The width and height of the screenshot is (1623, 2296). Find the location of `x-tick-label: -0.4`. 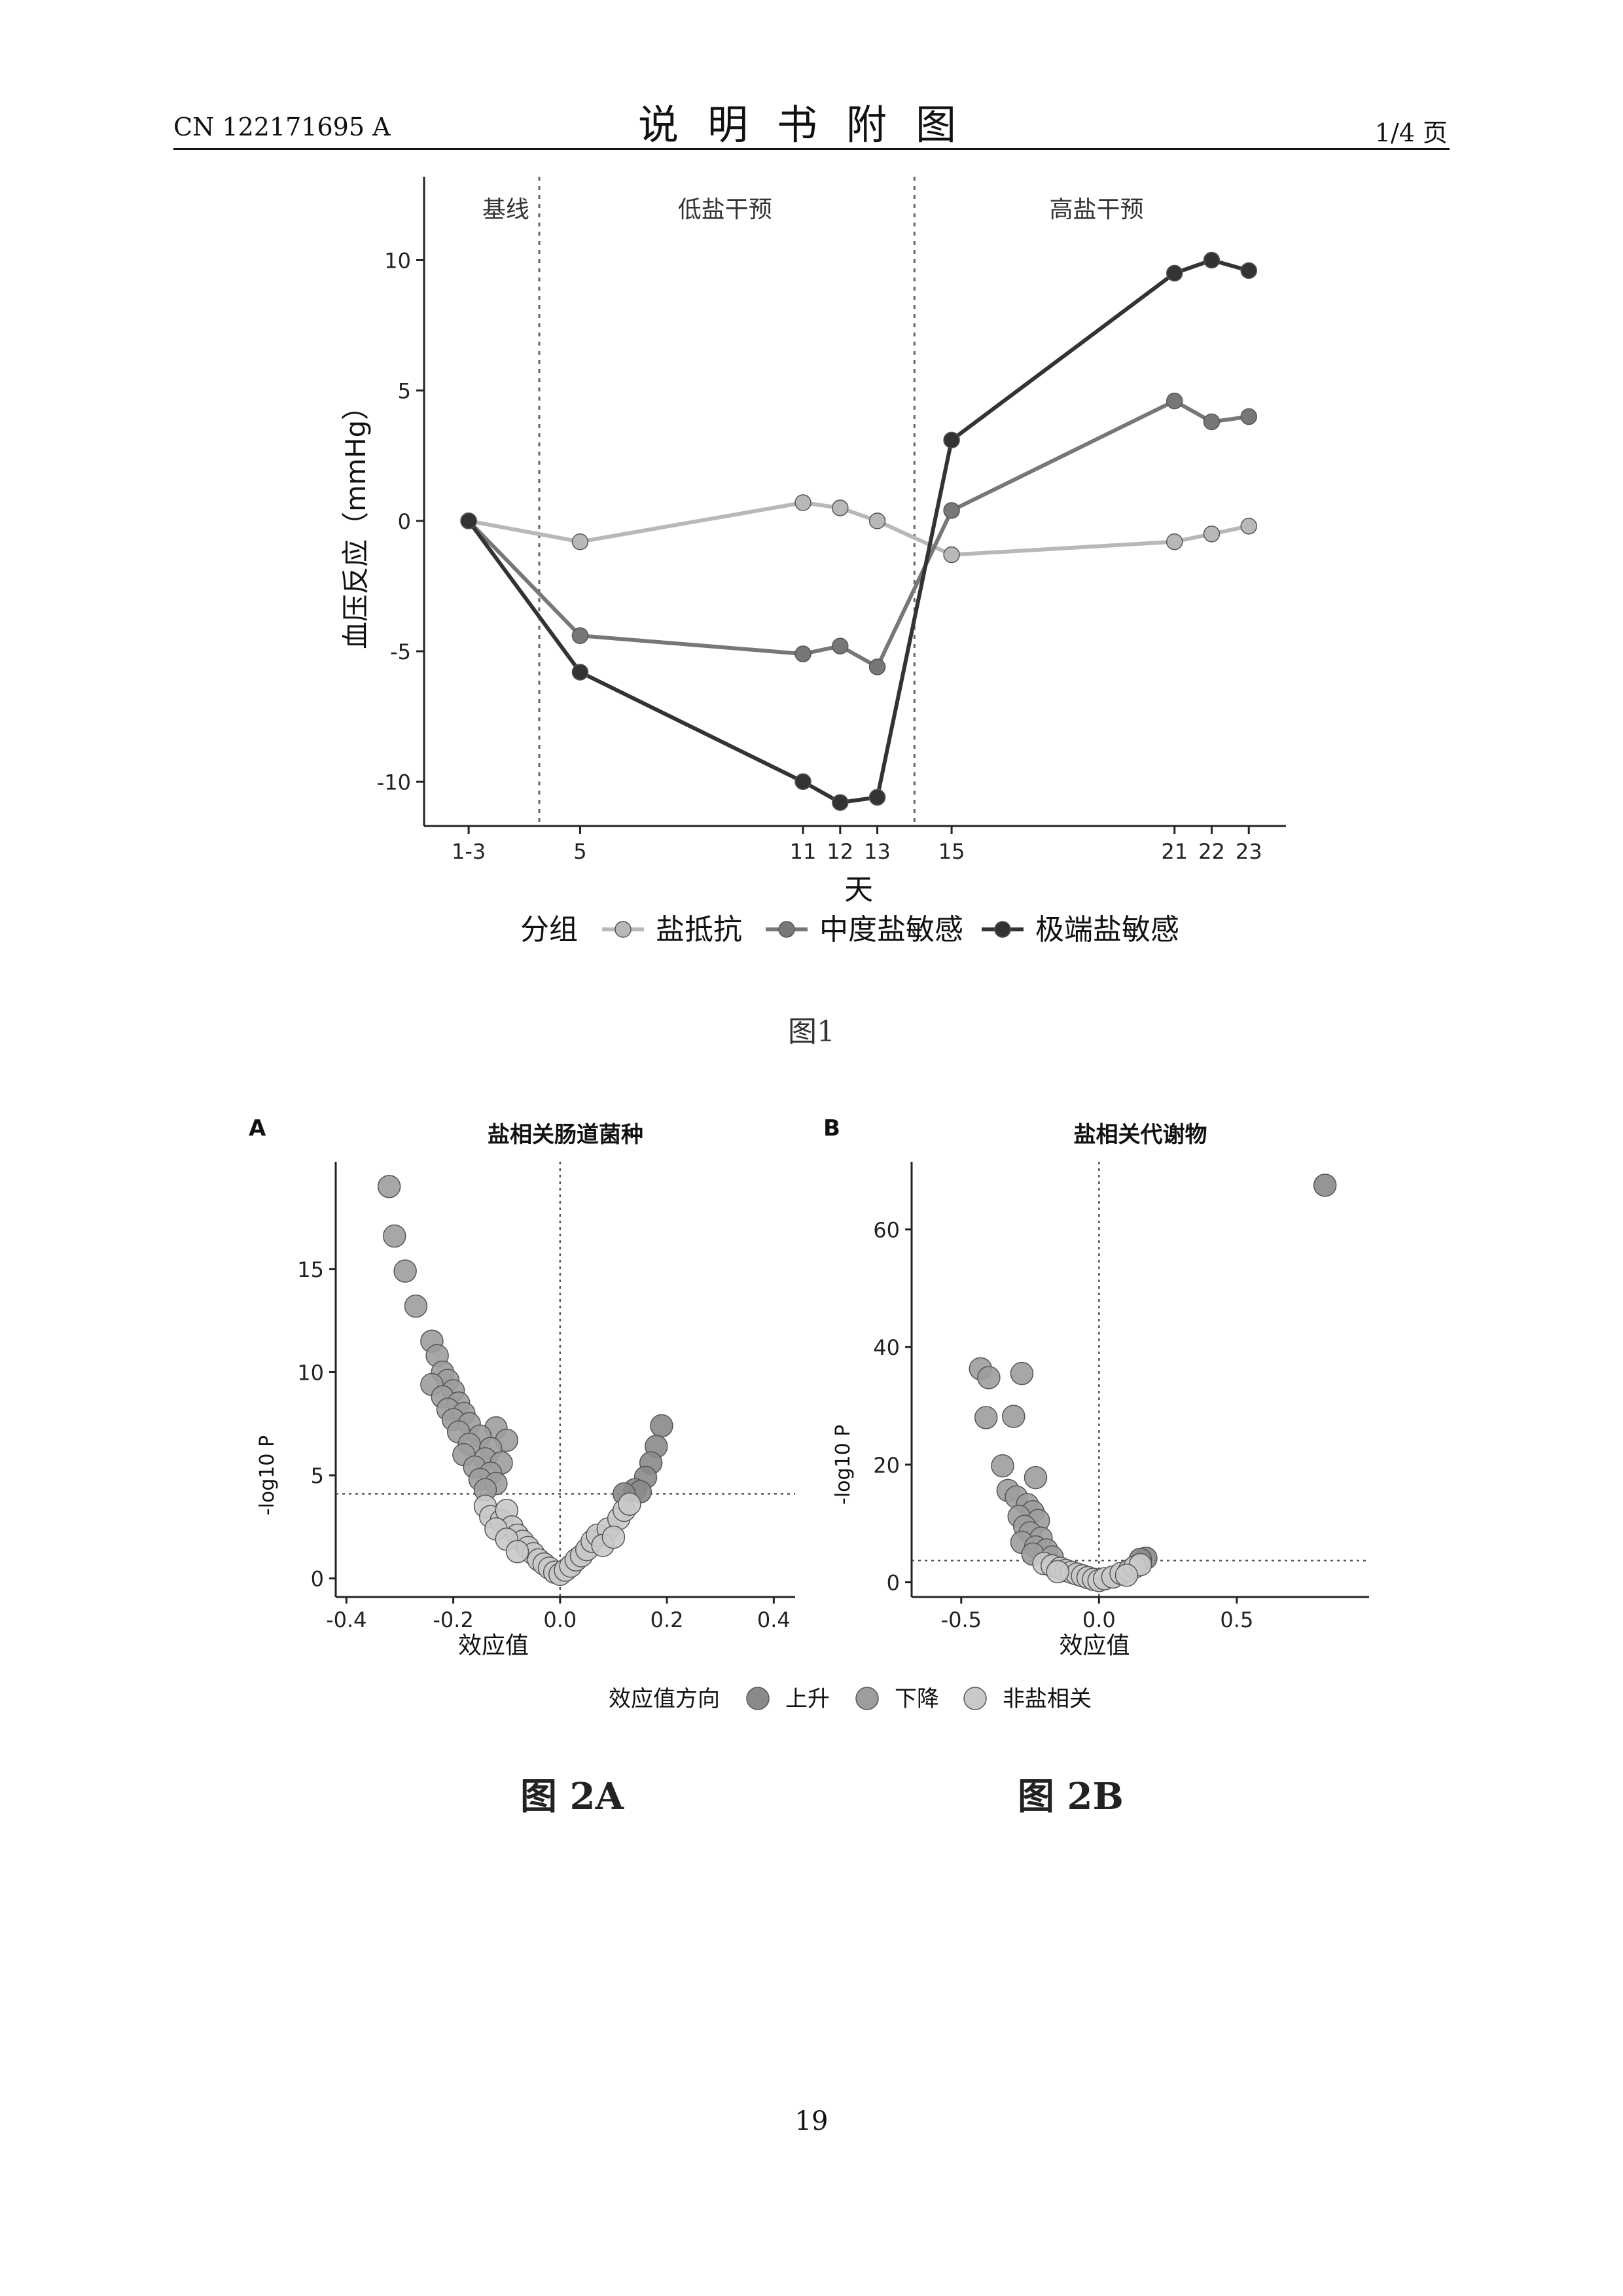

x-tick-label: -0.4 is located at coordinates (346, 1620).